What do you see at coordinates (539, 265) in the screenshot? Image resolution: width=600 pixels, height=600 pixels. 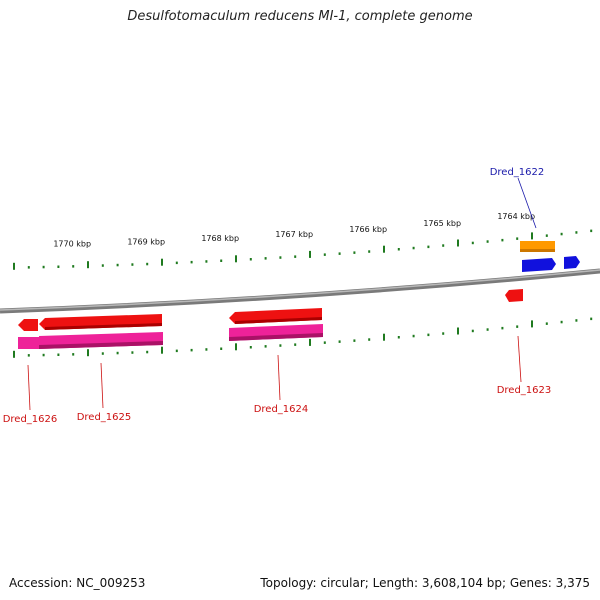 I see `cds-dred-1622-arrow` at bounding box center [539, 265].